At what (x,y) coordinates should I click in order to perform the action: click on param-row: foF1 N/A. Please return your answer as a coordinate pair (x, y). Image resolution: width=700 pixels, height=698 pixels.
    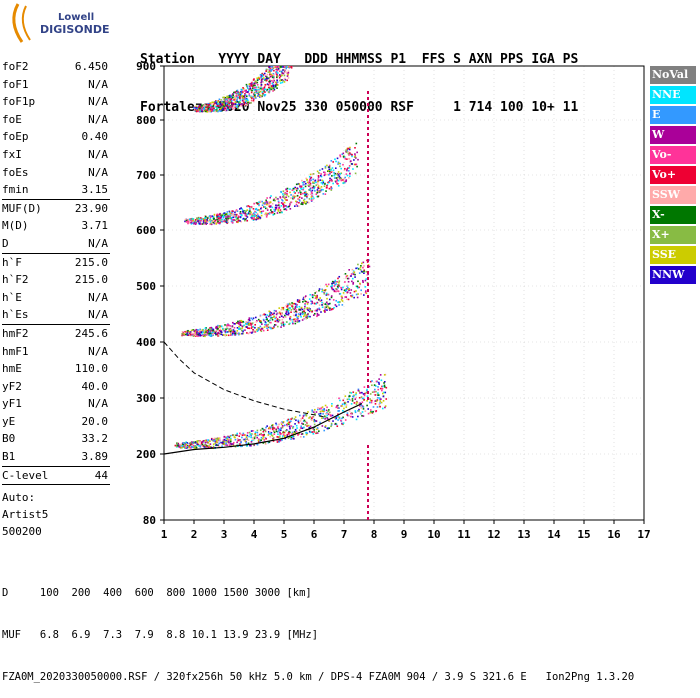
    Looking at the image, I should click on (55, 85).